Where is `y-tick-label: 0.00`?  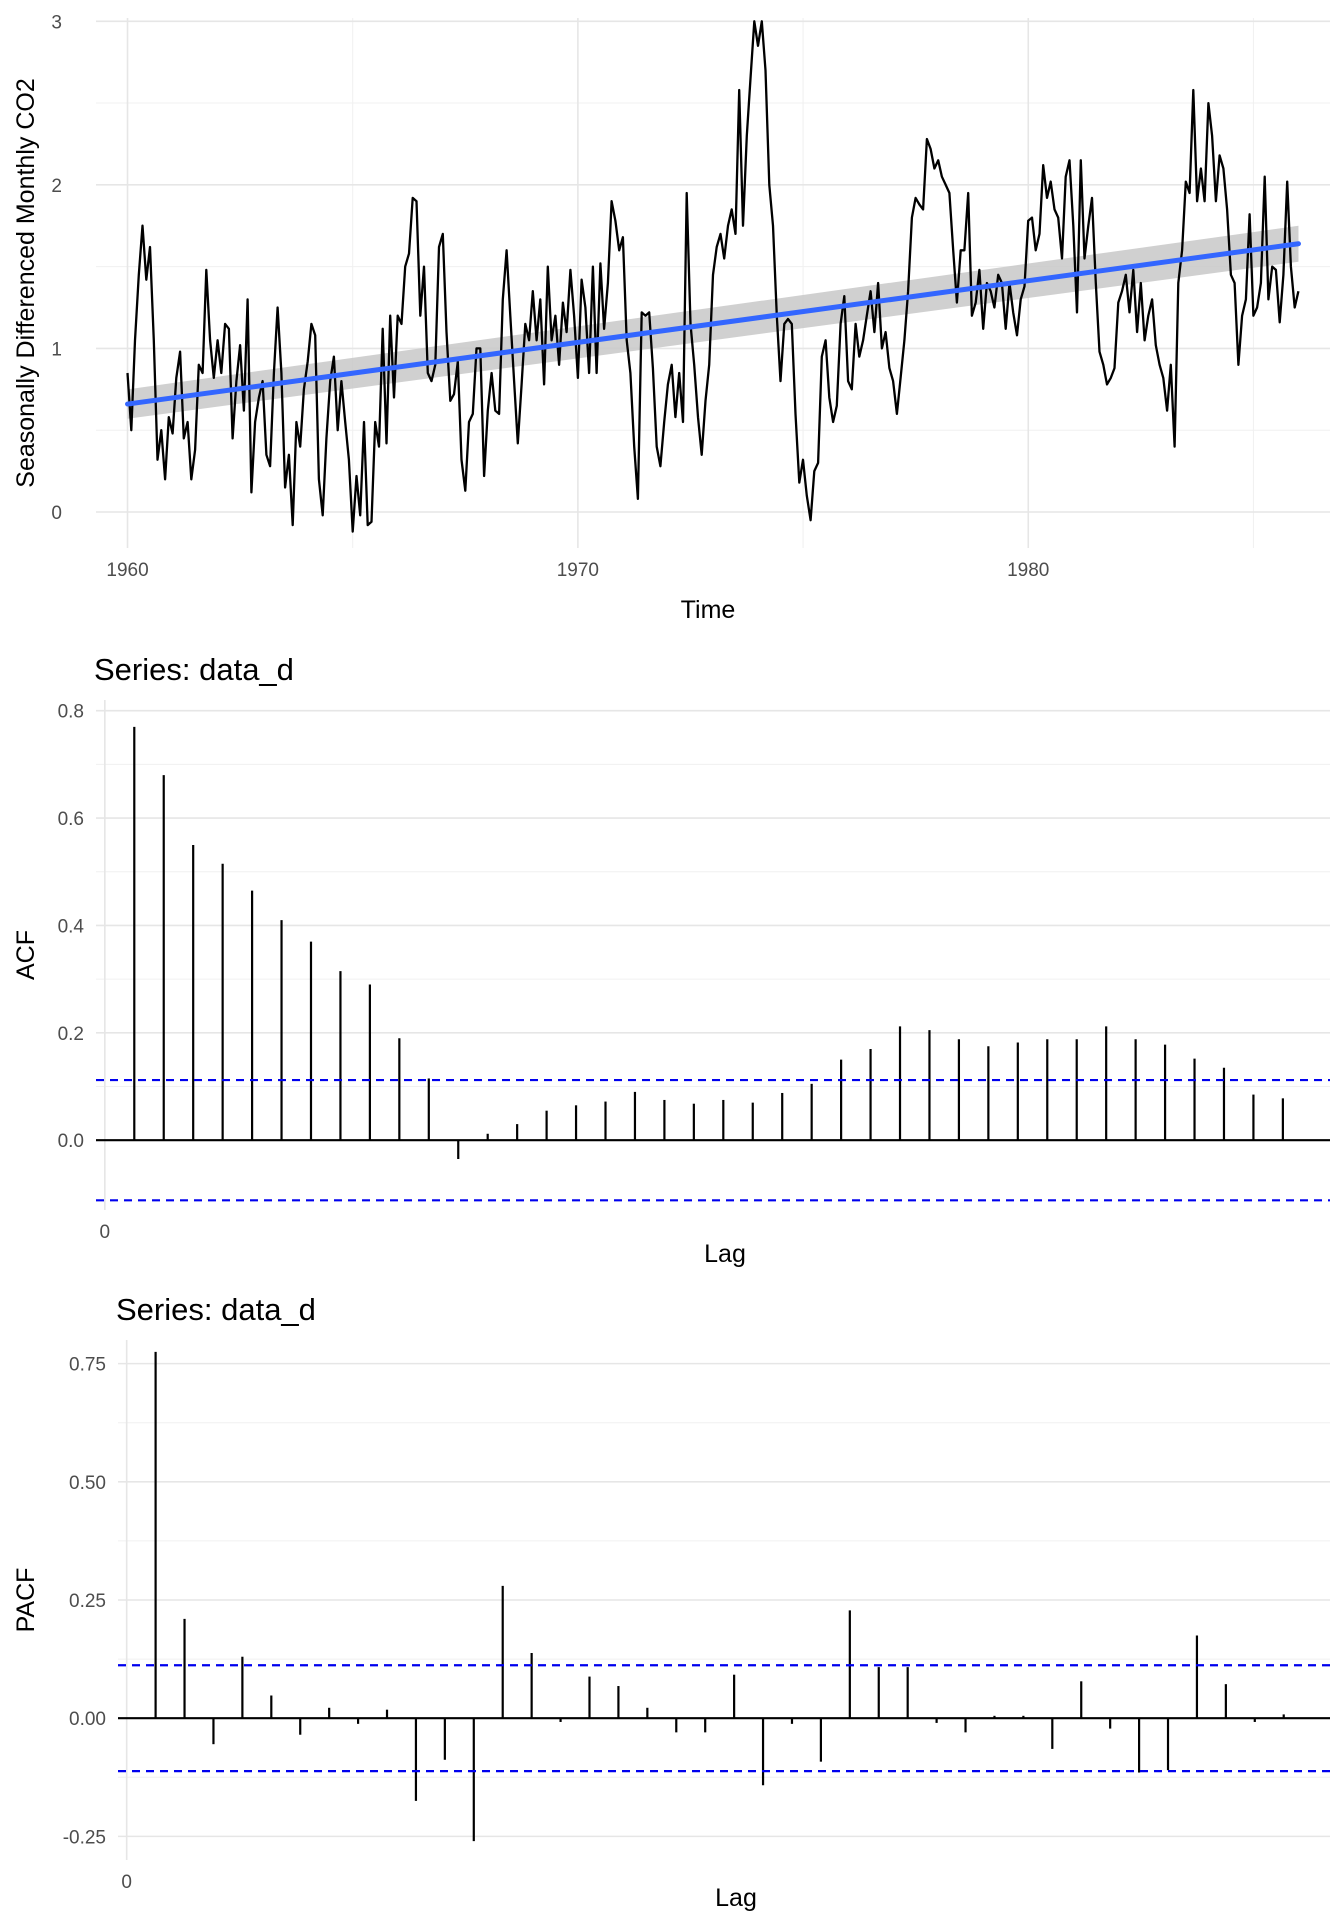
y-tick-label: 0.00 is located at coordinates (87, 1719).